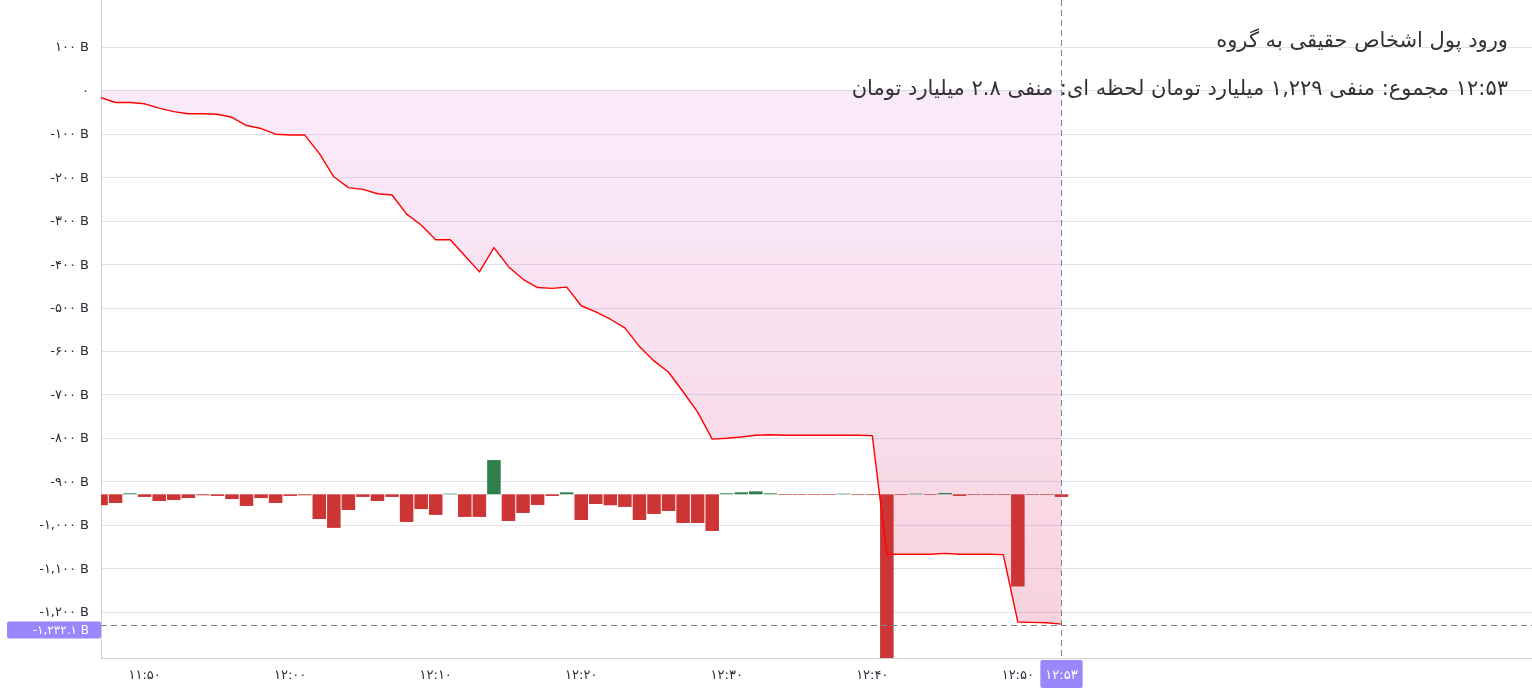  What do you see at coordinates (69, 307) in the screenshot?
I see `y-tick-label: -۵۰۰ B` at bounding box center [69, 307].